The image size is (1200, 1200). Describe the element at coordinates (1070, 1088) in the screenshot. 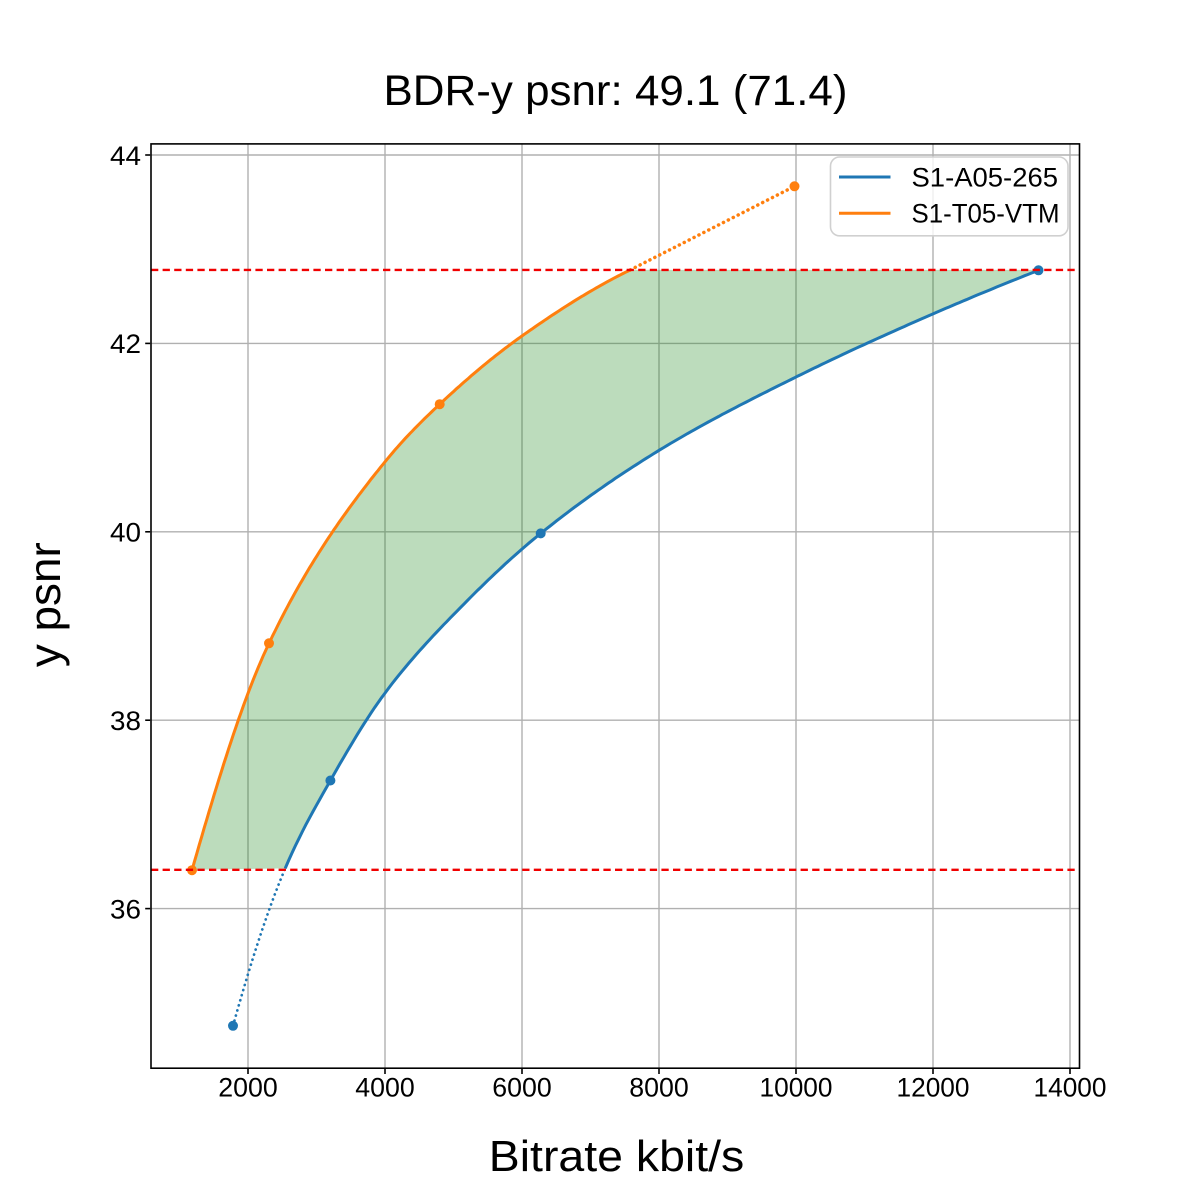

I see `svg-text: 14000` at that location.